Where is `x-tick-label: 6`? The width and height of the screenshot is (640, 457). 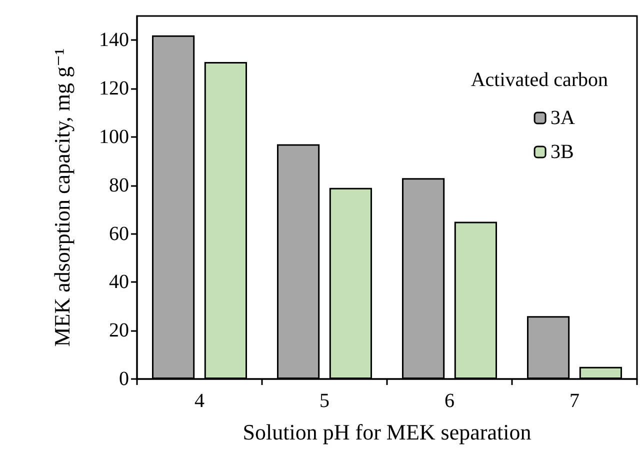
x-tick-label: 6 is located at coordinates (449, 401).